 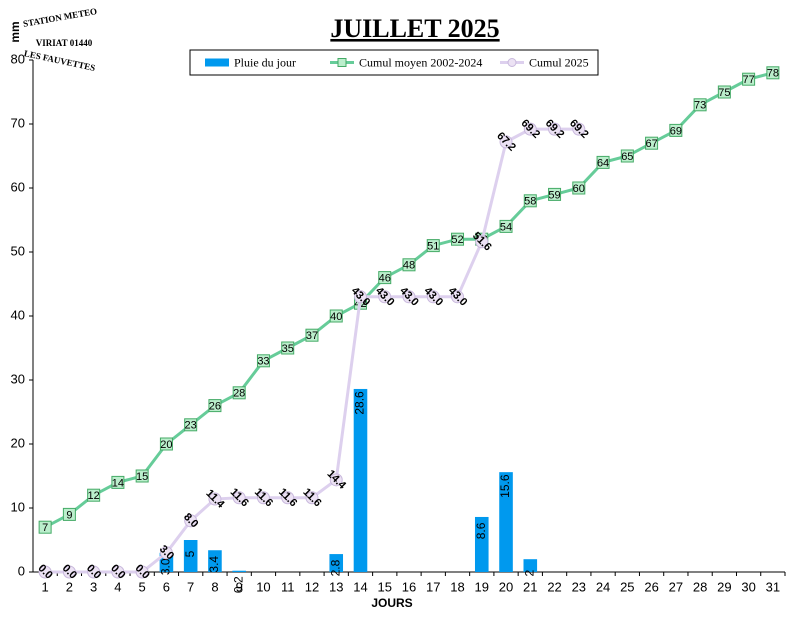 What do you see at coordinates (18, 314) in the screenshot?
I see `y-tick-label: 40` at bounding box center [18, 314].